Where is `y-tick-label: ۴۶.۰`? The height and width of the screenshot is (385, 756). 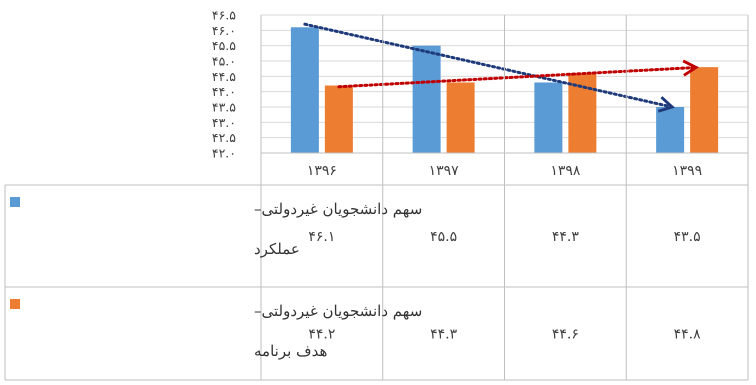
y-tick-label: ۴۶.۰ is located at coordinates (224, 30).